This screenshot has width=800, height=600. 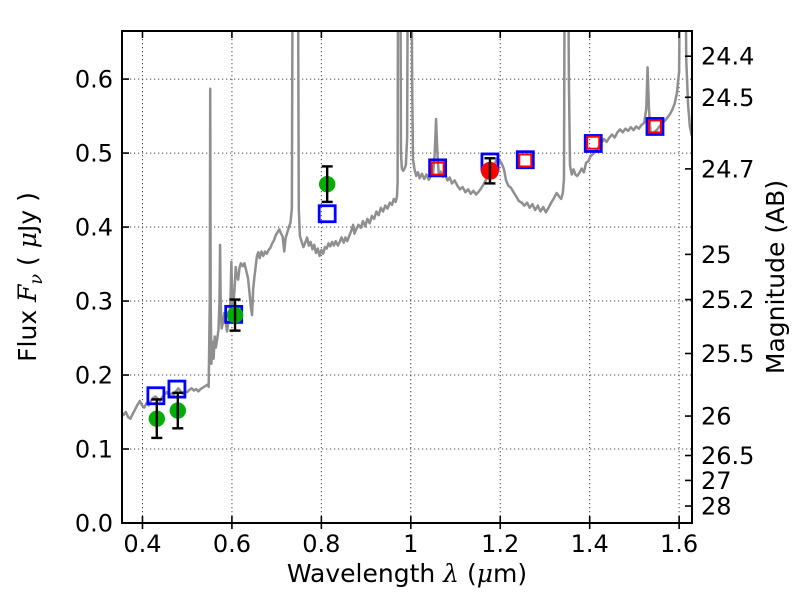 What do you see at coordinates (321, 544) in the screenshot?
I see `x-tick-label: 0.8` at bounding box center [321, 544].